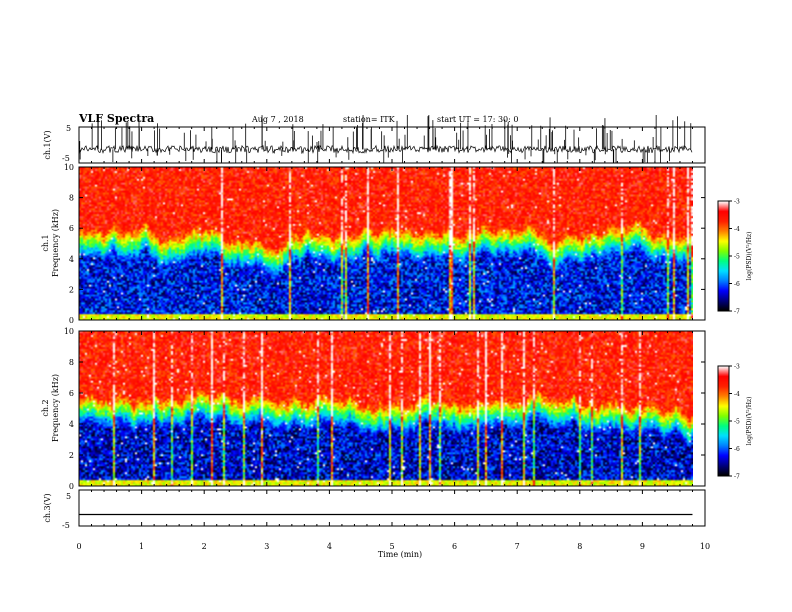 This screenshot has width=792, height=612. I want to click on ch1-ytick-5: 5, so click(68, 128).